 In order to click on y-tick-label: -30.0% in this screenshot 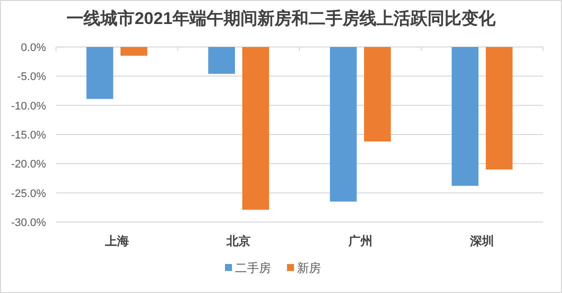, I will do `click(28, 223)`.